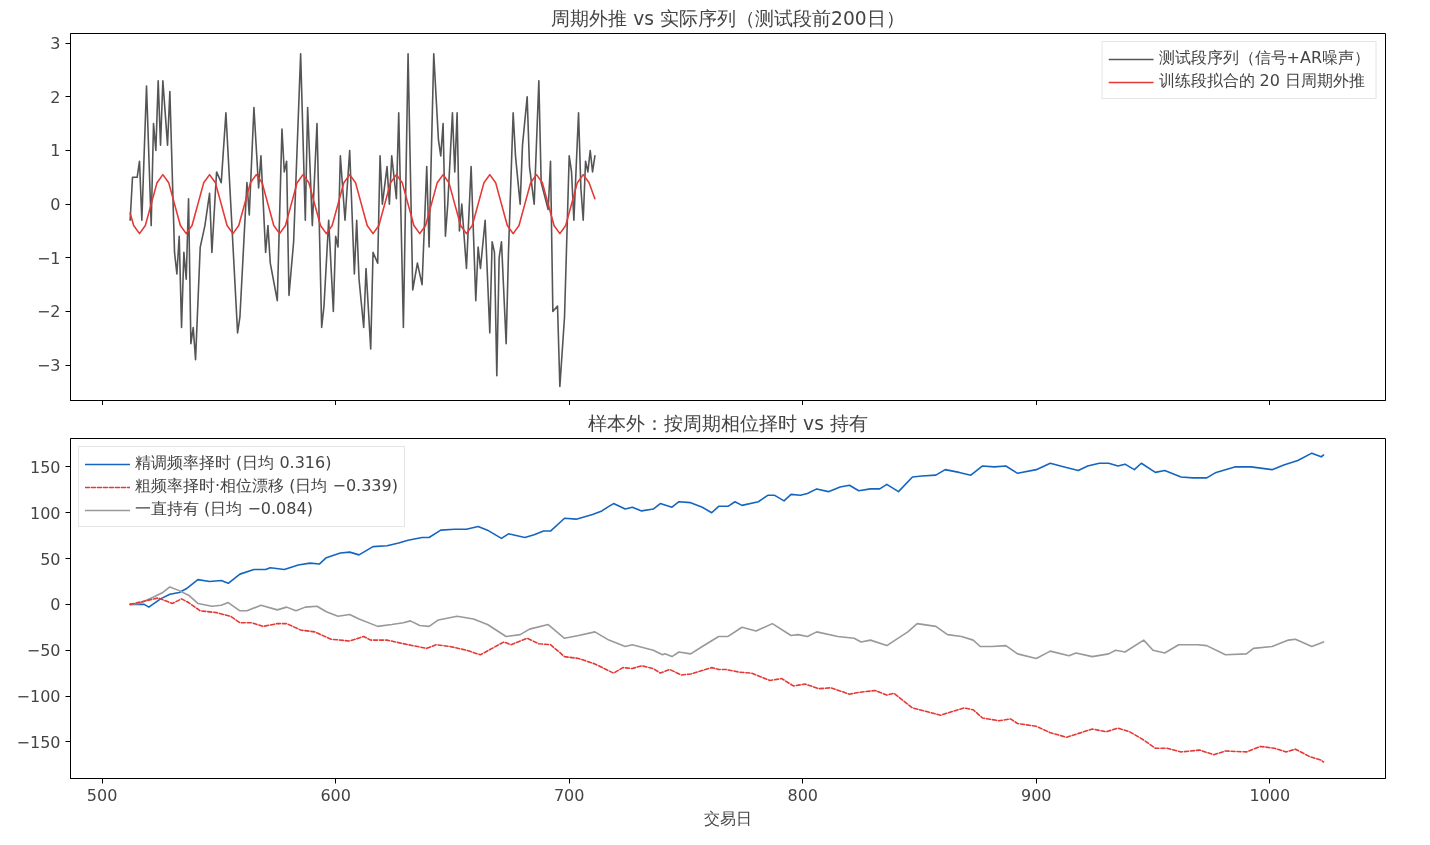  Describe the element at coordinates (55, 44) in the screenshot. I see `y-tick-label: 3` at that location.